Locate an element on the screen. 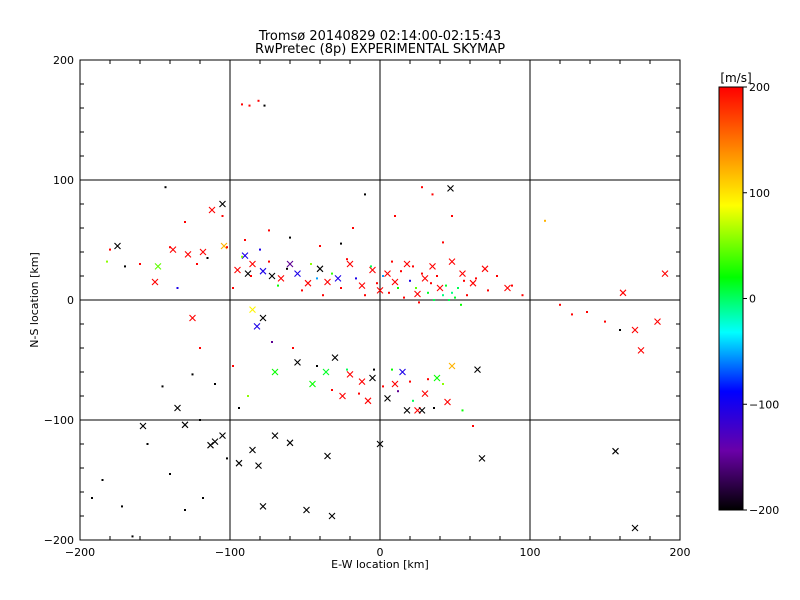  y-tick-label: −100 is located at coordinates (59, 420).